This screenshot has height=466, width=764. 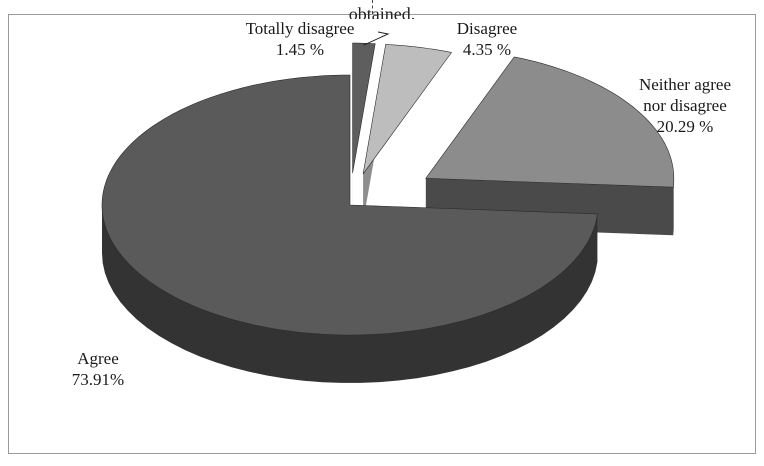 I want to click on leader-line-totally-disagree, so click(x=376, y=38).